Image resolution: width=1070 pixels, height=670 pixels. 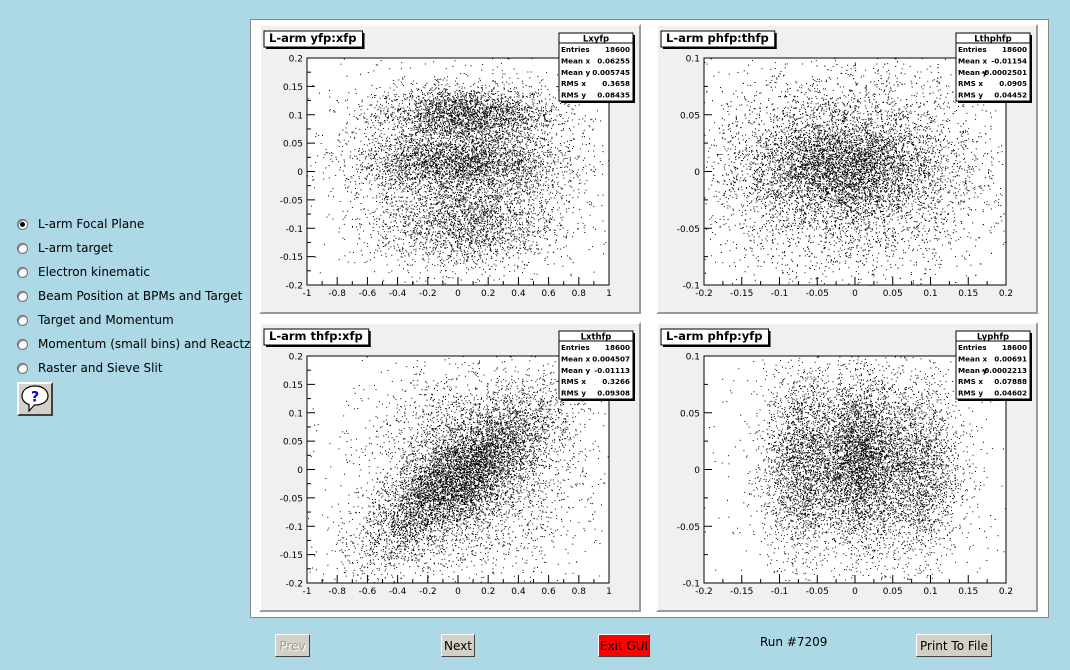 What do you see at coordinates (133, 368) in the screenshot?
I see `option-raster-and-sieve-slit: Raster and Sieve Slit` at bounding box center [133, 368].